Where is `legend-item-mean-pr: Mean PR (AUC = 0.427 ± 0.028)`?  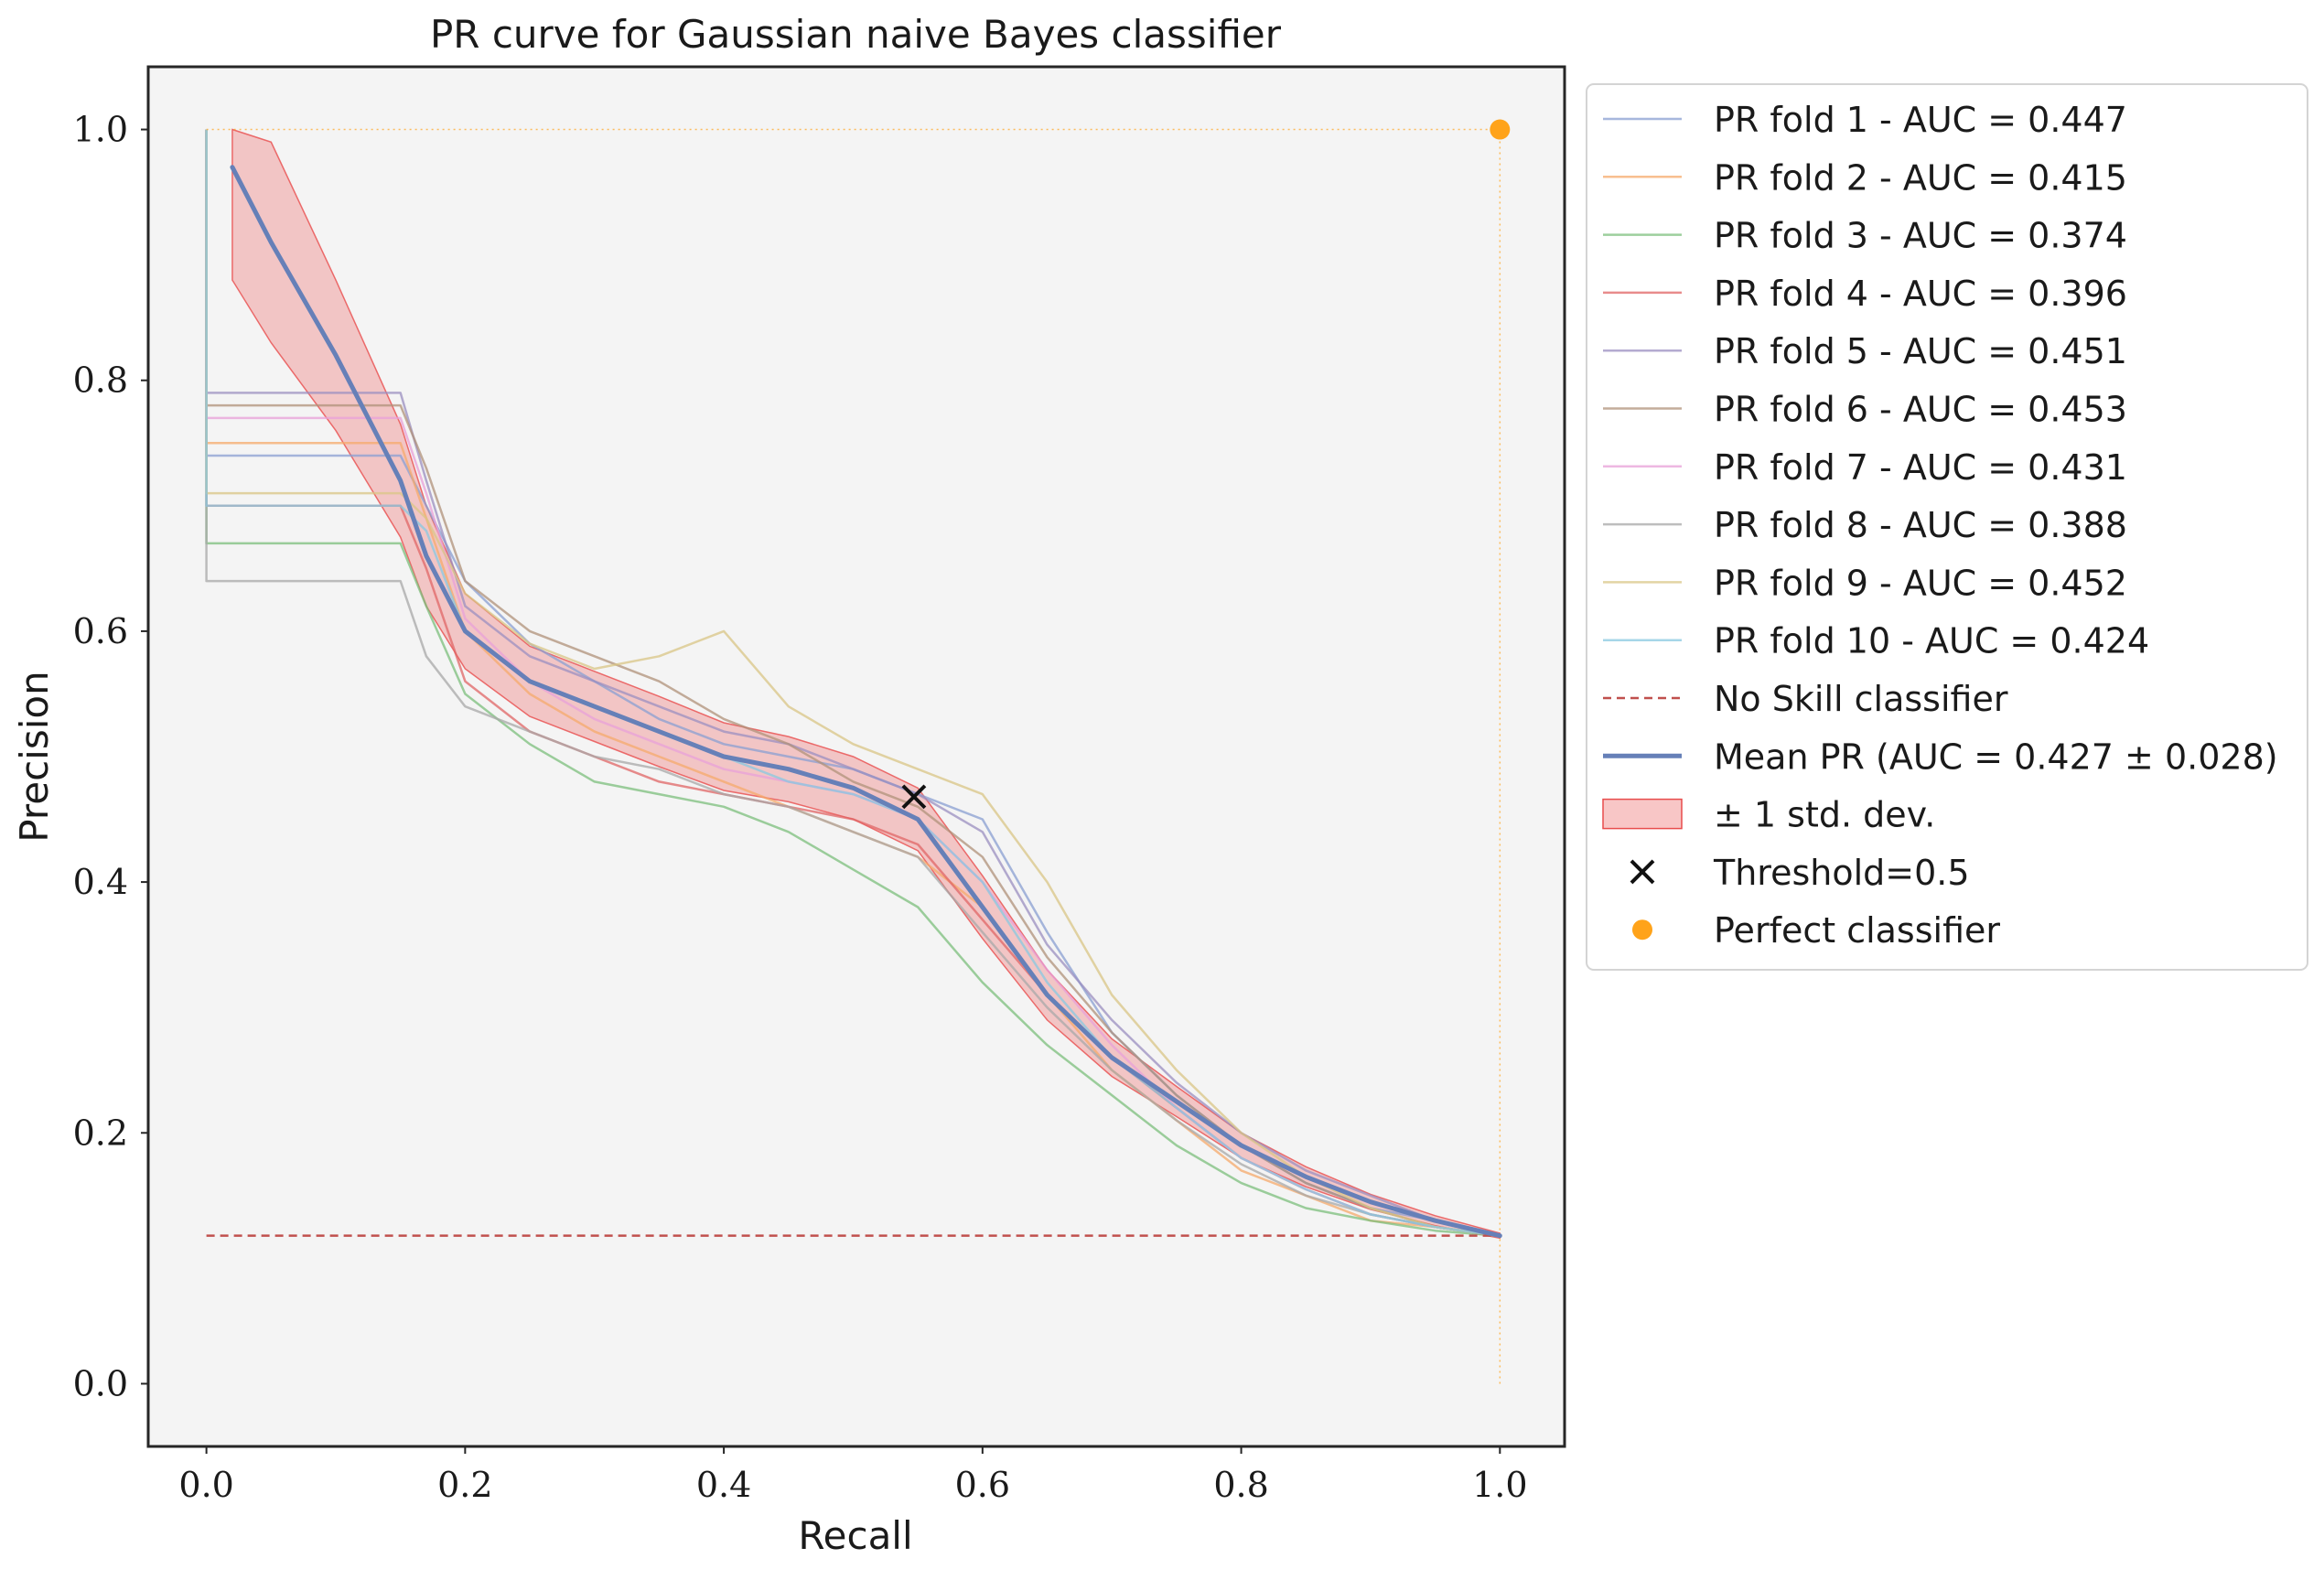
legend-item-mean-pr: Mean PR (AUC = 0.427 ± 0.028) is located at coordinates (1940, 757).